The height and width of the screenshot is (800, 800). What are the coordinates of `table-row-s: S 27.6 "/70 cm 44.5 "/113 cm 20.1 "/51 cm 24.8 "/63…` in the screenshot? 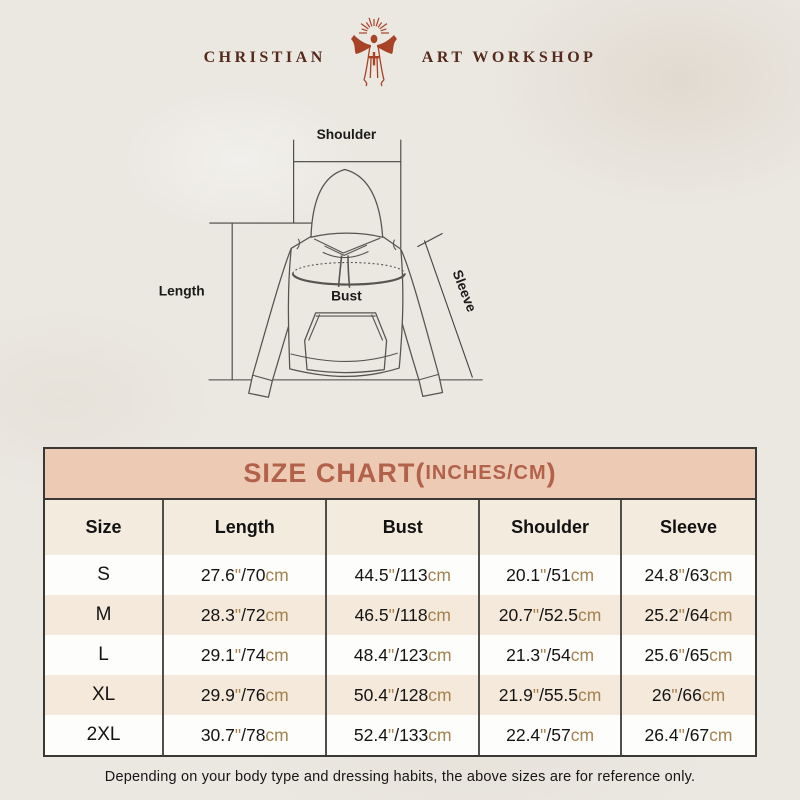 It's located at (400, 575).